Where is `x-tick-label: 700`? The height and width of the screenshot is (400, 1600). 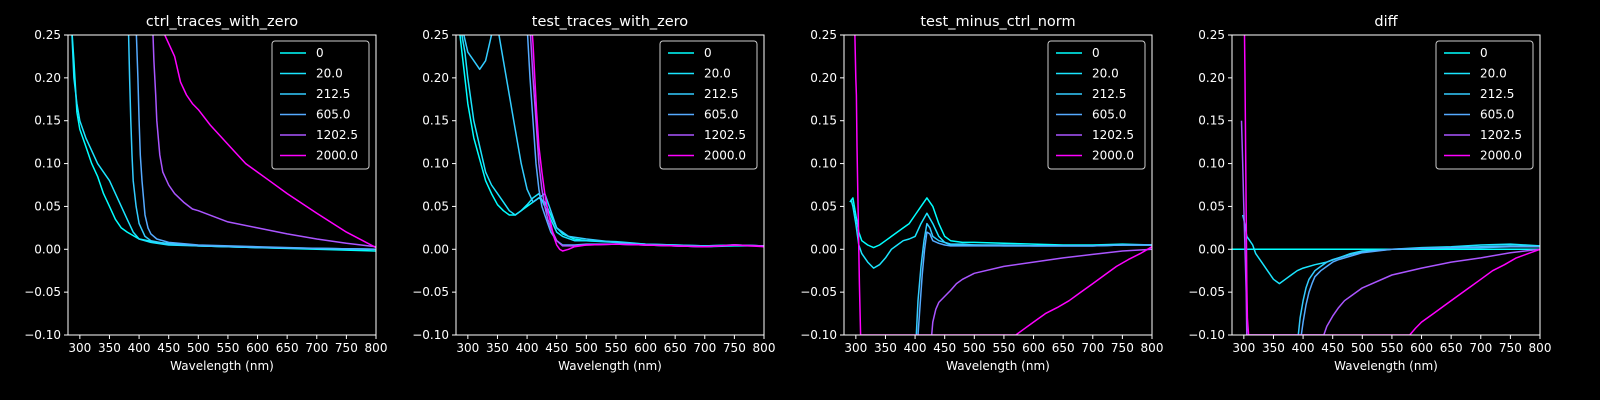
x-tick-label: 700 is located at coordinates (1480, 348).